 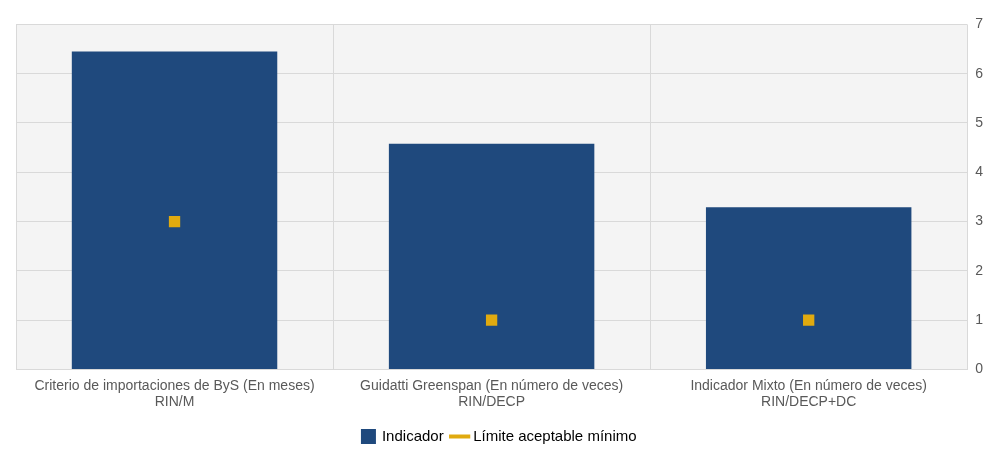 I want to click on legend-label: Límite aceptable mínimo, so click(x=555, y=435).